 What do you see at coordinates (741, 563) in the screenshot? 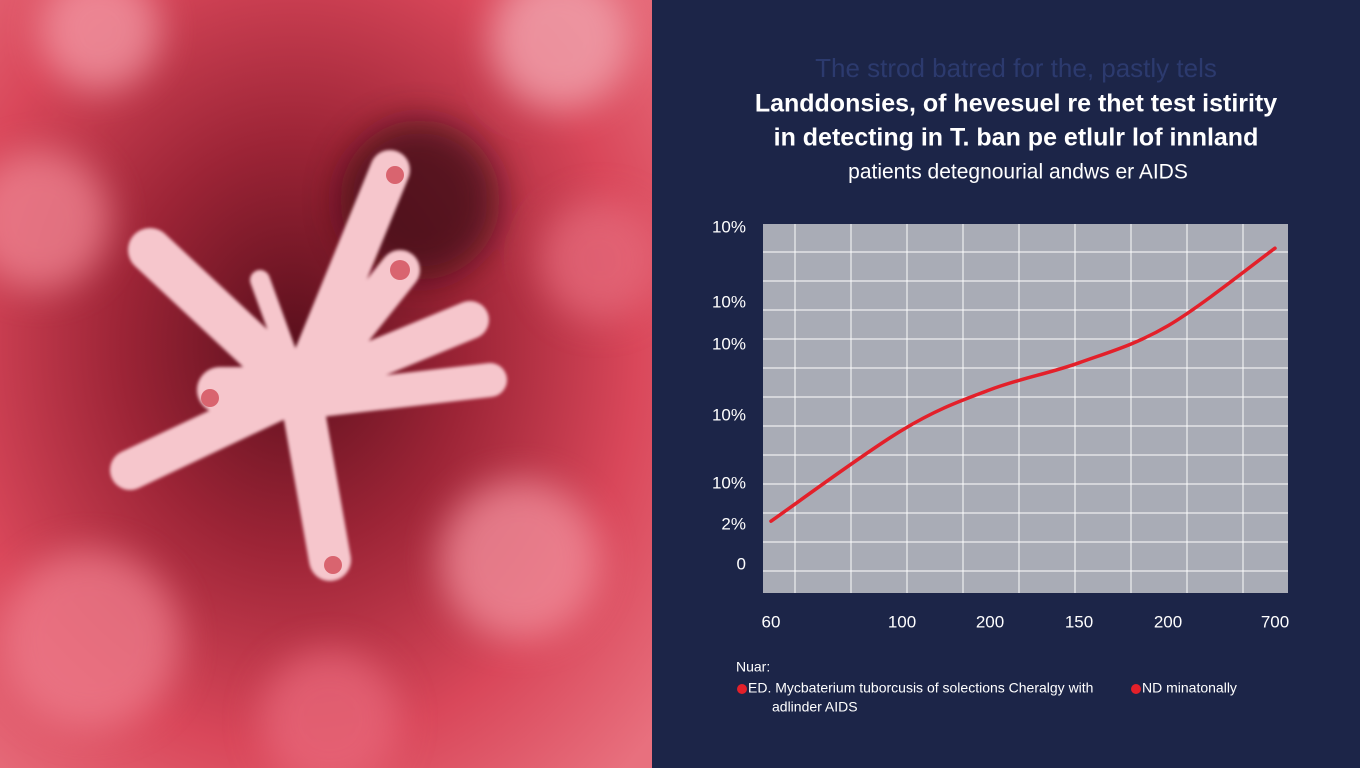
I see `y-tick-label: 0` at bounding box center [741, 563].